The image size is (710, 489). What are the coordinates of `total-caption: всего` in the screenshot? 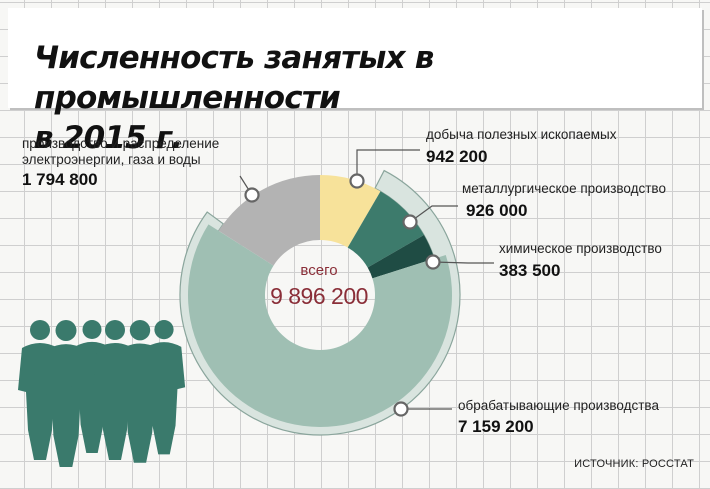 It's located at (319, 270).